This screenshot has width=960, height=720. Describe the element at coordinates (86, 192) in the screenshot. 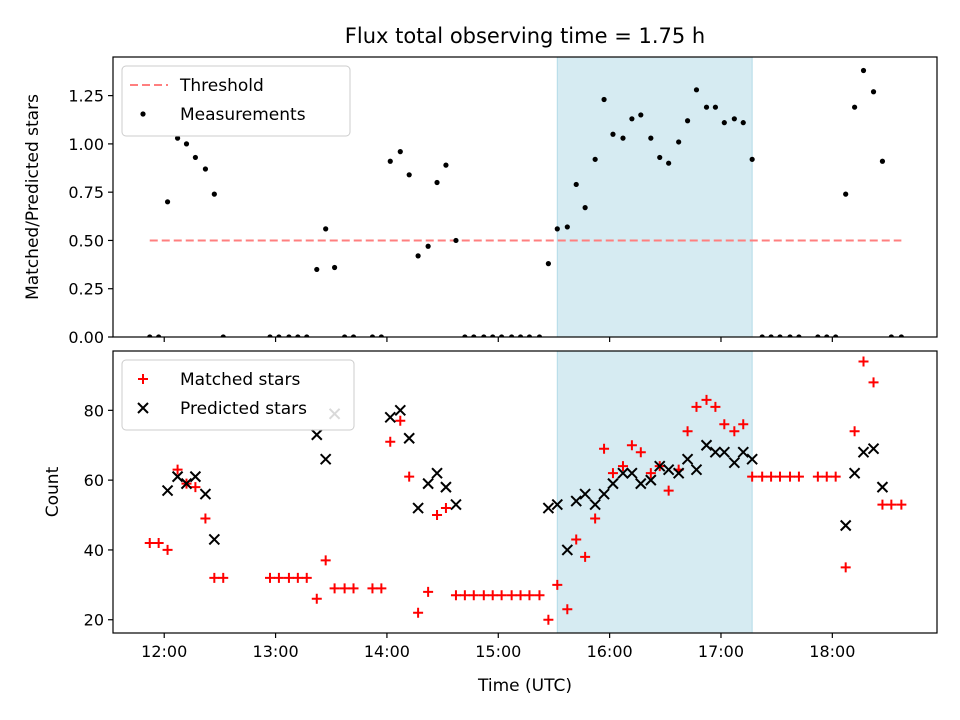

I see `y-tick-label: 0.75` at that location.